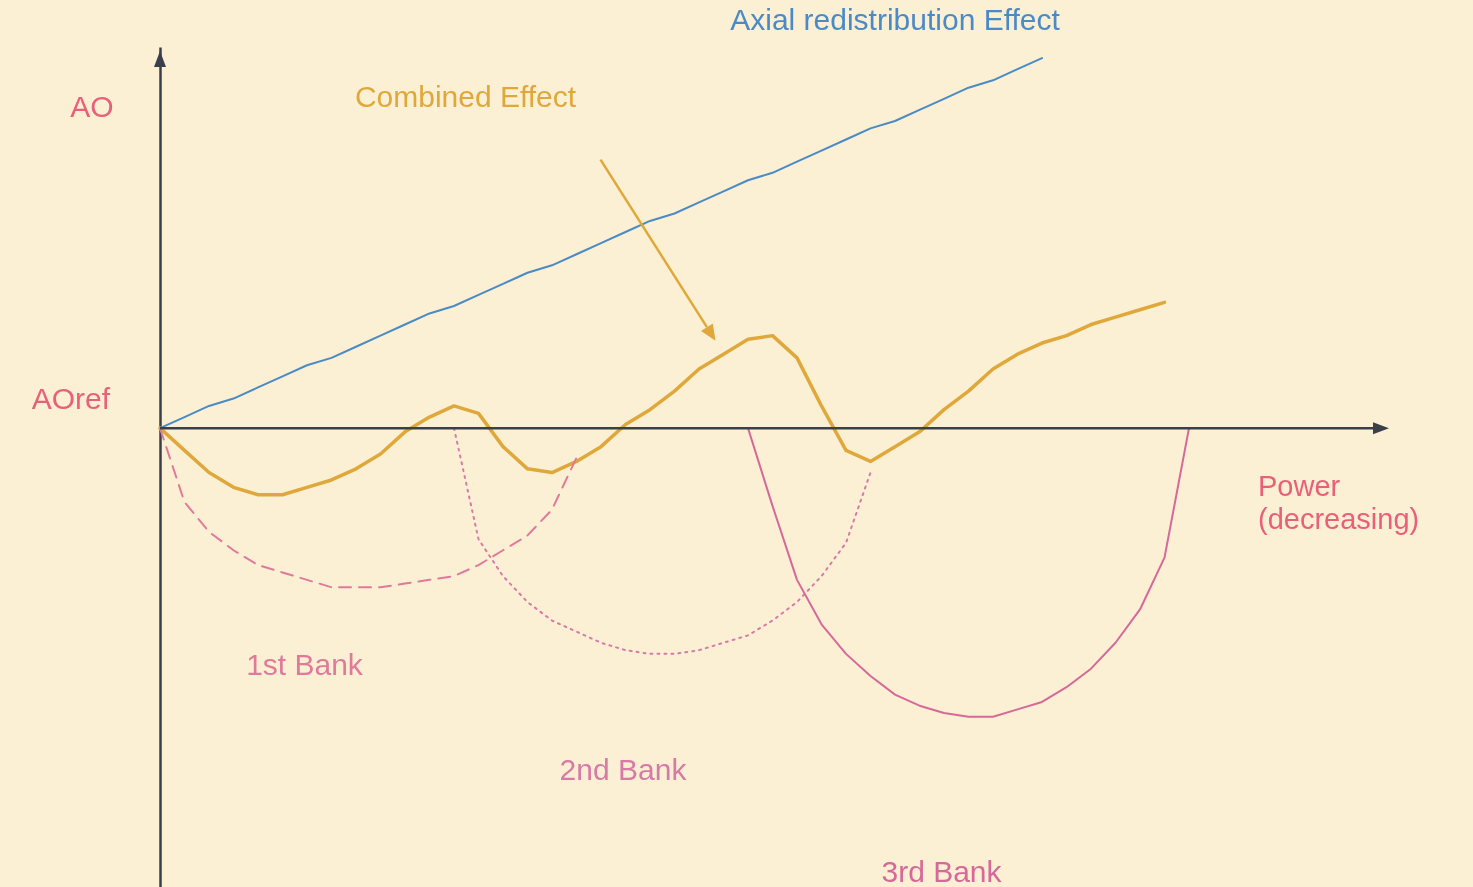 The image size is (1473, 887). What do you see at coordinates (942, 870) in the screenshot?
I see `text: 3rd Bank` at bounding box center [942, 870].